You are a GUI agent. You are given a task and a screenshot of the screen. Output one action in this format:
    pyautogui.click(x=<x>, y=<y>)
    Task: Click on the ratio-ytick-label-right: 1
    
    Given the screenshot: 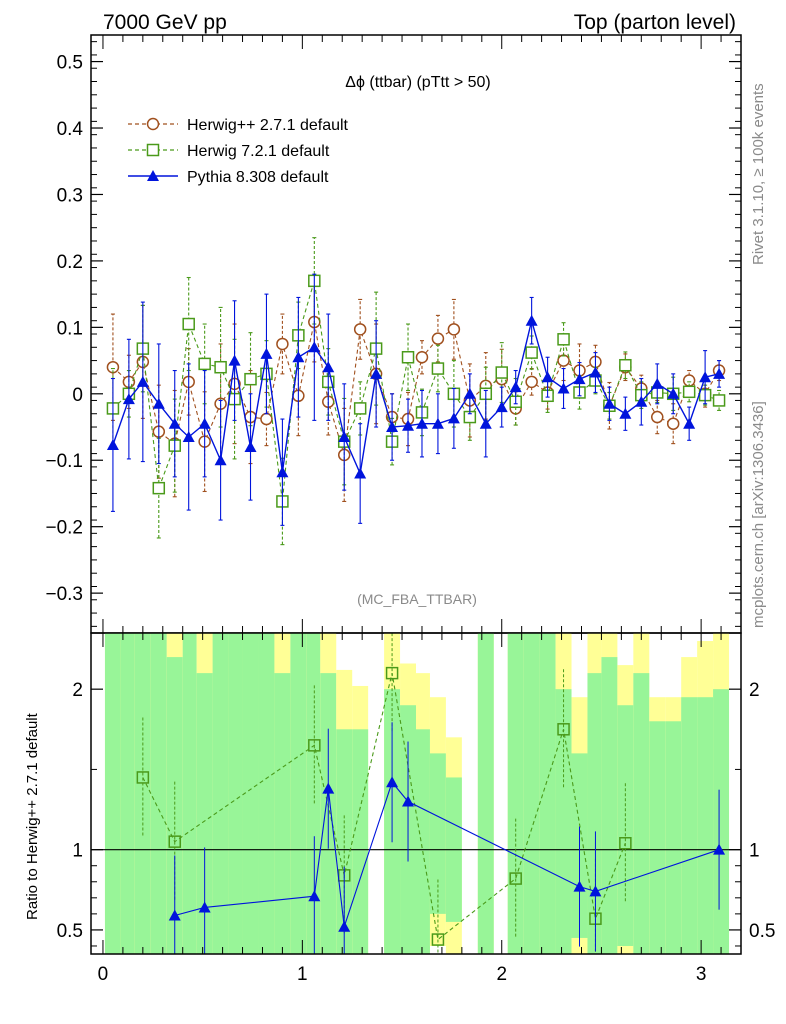 What is the action you would take?
    pyautogui.click(x=754, y=851)
    